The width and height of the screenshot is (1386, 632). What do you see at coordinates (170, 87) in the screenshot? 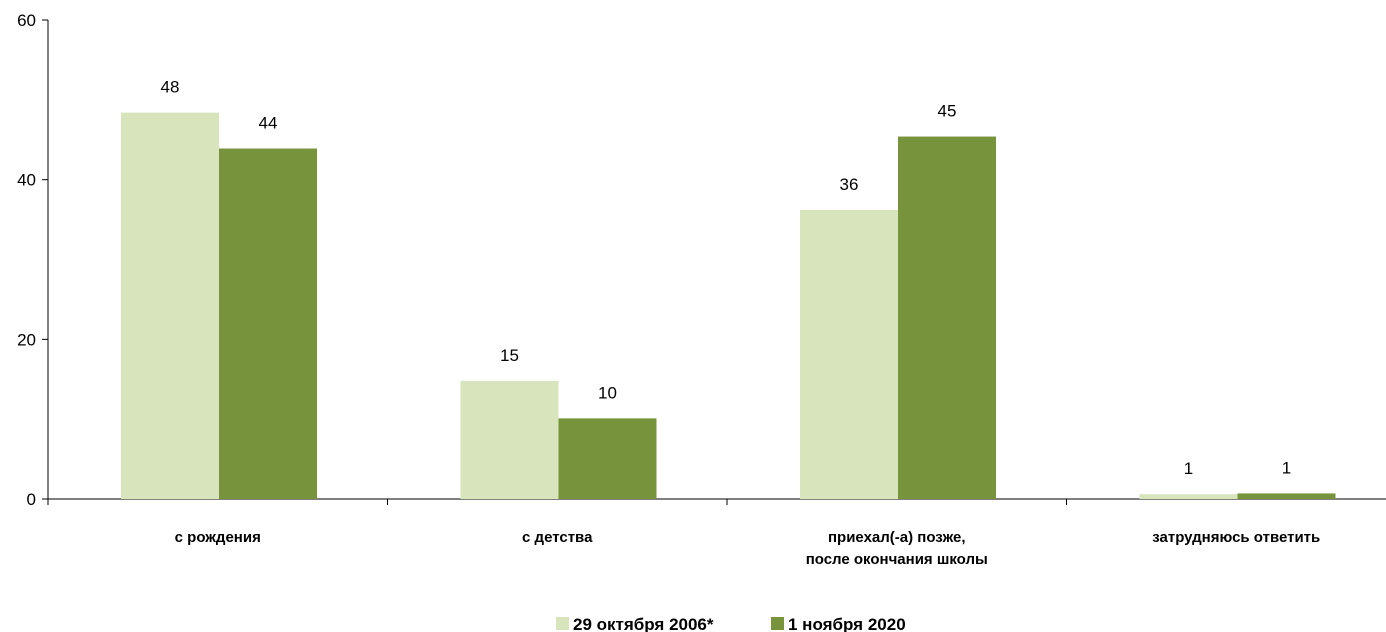
I see `data-label: 48` at bounding box center [170, 87].